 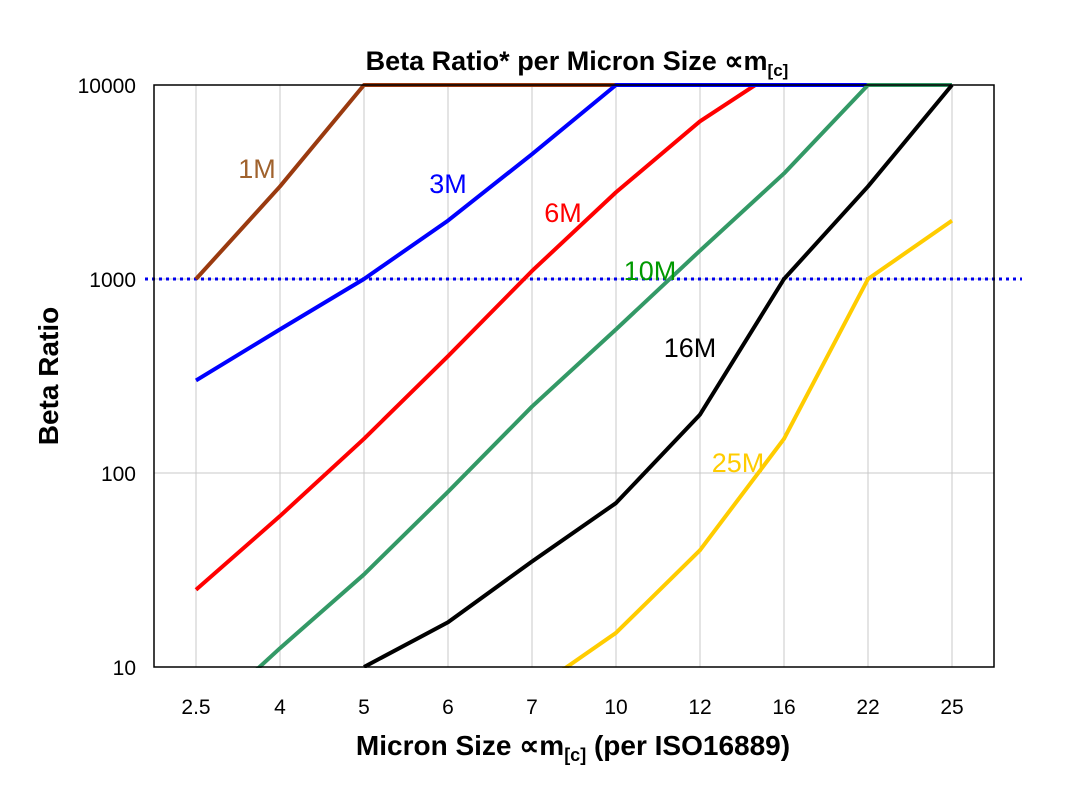 I want to click on y-axis-title: Beta Ratio, so click(x=48, y=376).